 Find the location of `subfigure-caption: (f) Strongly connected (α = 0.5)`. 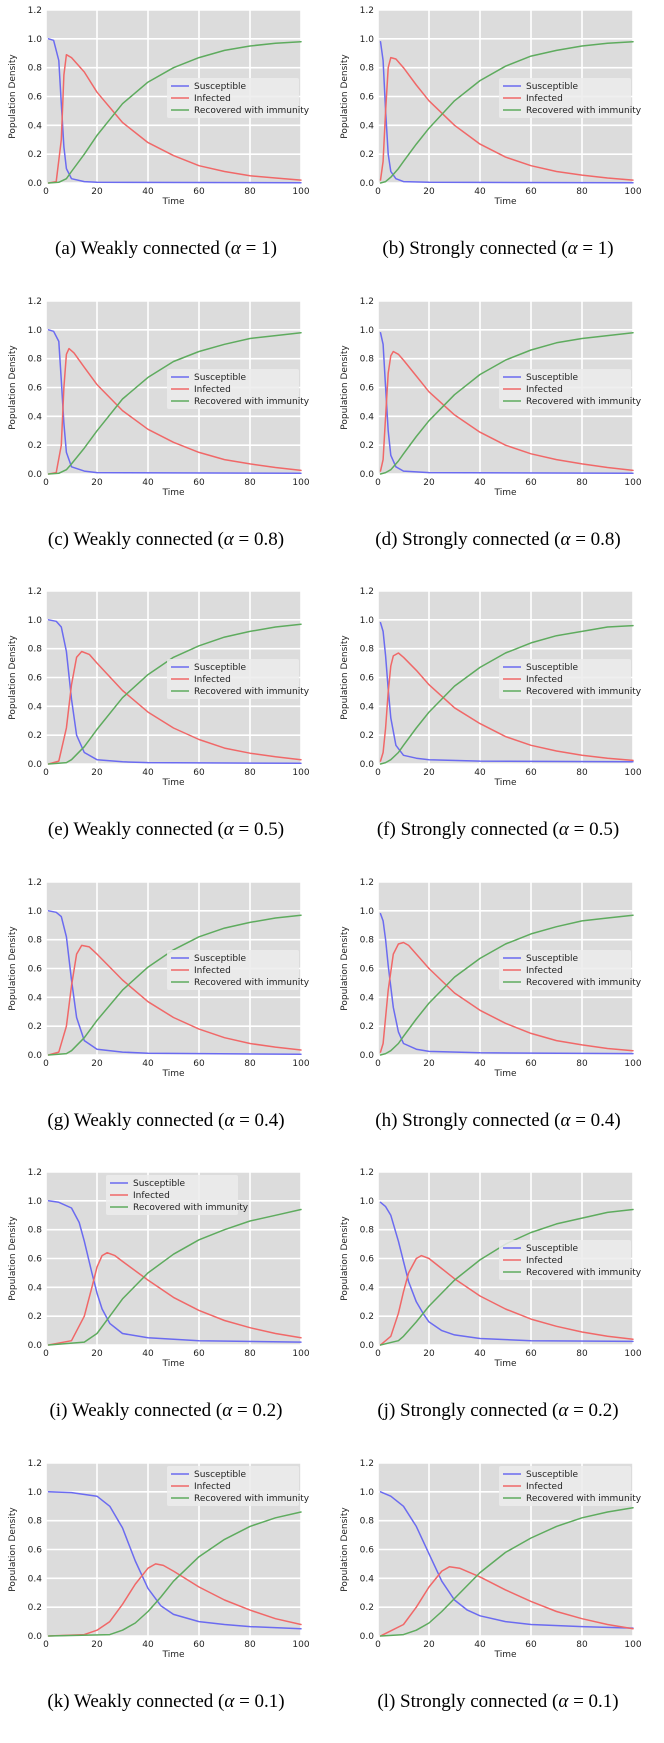

subfigure-caption: (f) Strongly connected (α = 0.5) is located at coordinates (498, 830).